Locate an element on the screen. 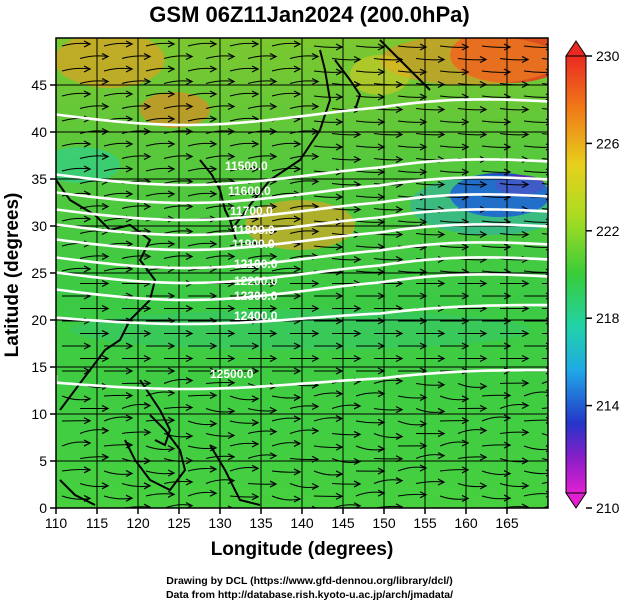 The width and height of the screenshot is (619, 605). warm-patch-west is located at coordinates (175, 110).